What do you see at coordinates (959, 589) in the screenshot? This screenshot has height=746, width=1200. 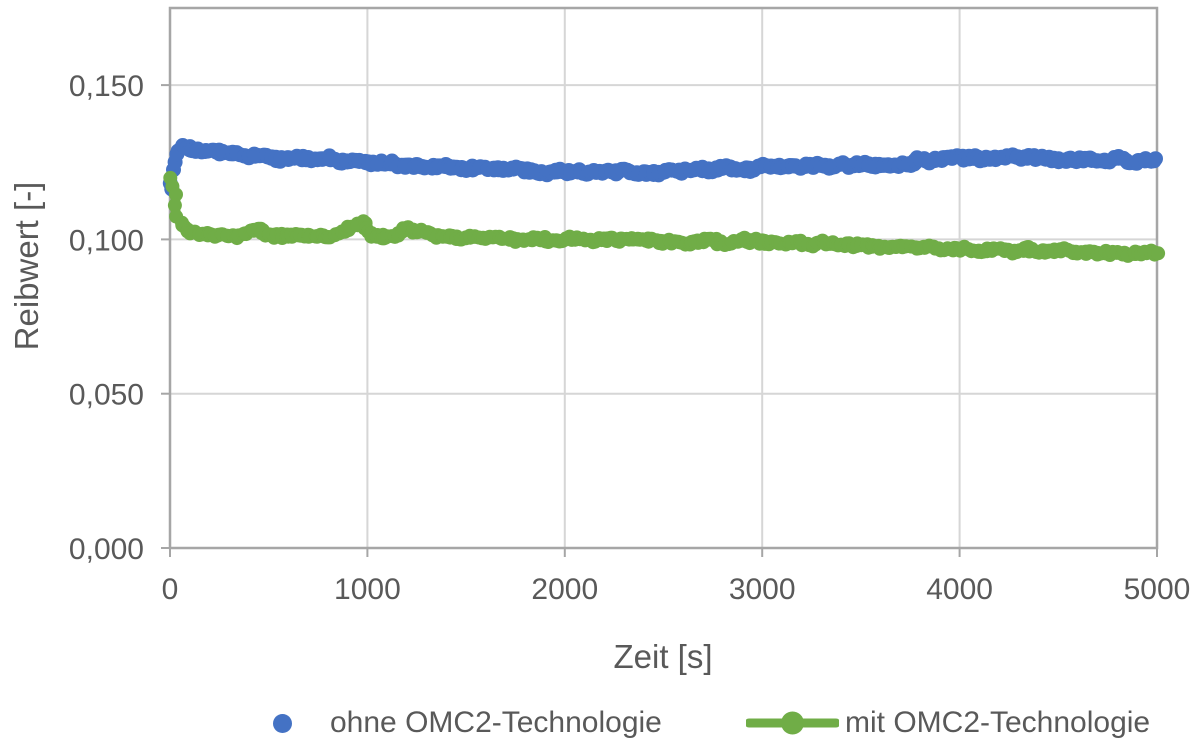 I see `x-tick-label-4000: 4000` at bounding box center [959, 589].